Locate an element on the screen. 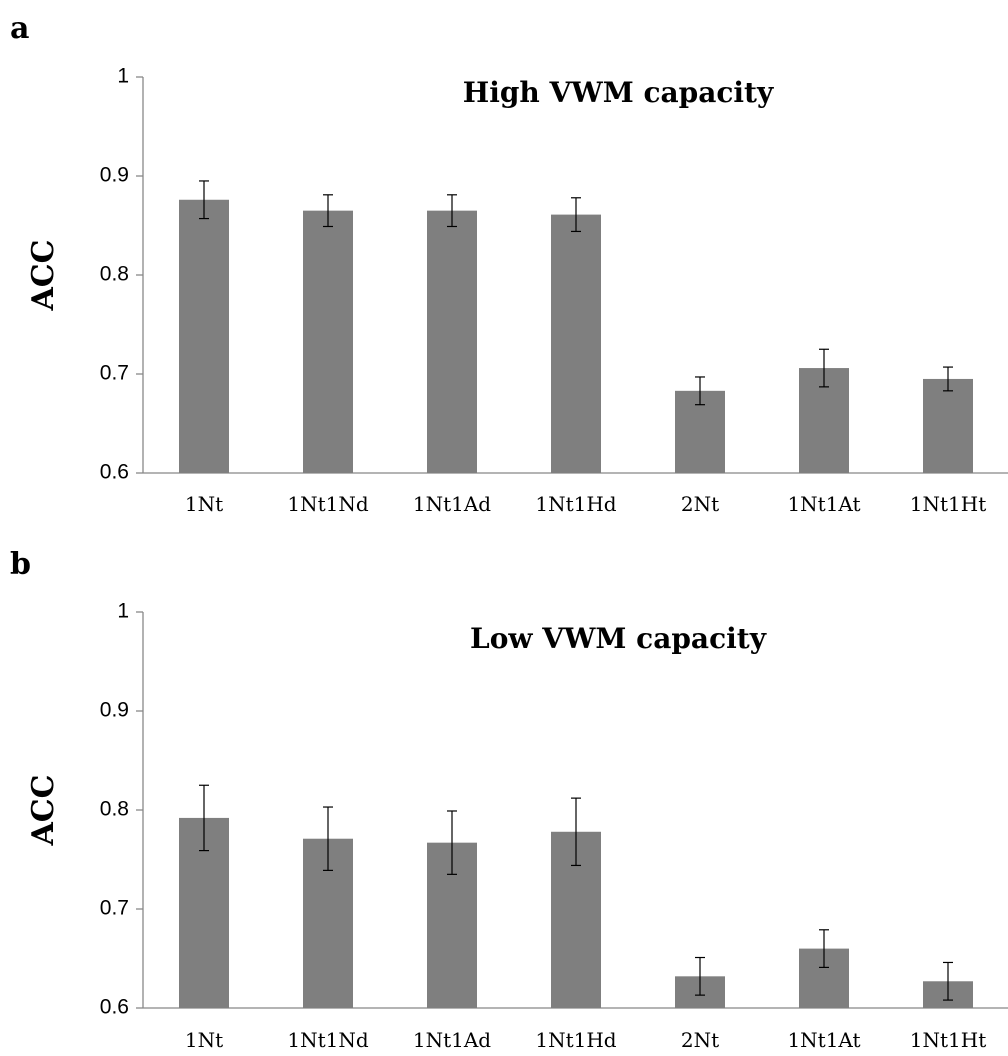 The image size is (1008, 1056). panel-label: a is located at coordinates (19, 28).